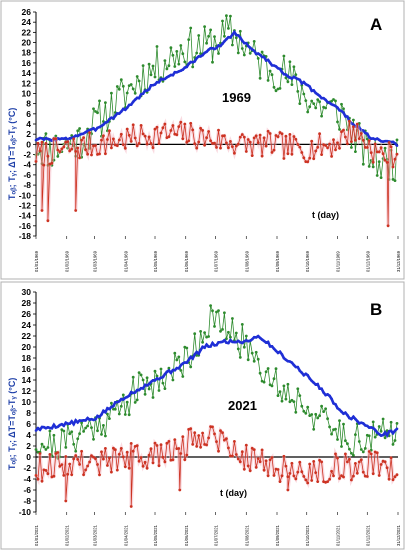 The image size is (405, 550). I want to click on panel-b-y-tick-label: 2, so click(28, 446).